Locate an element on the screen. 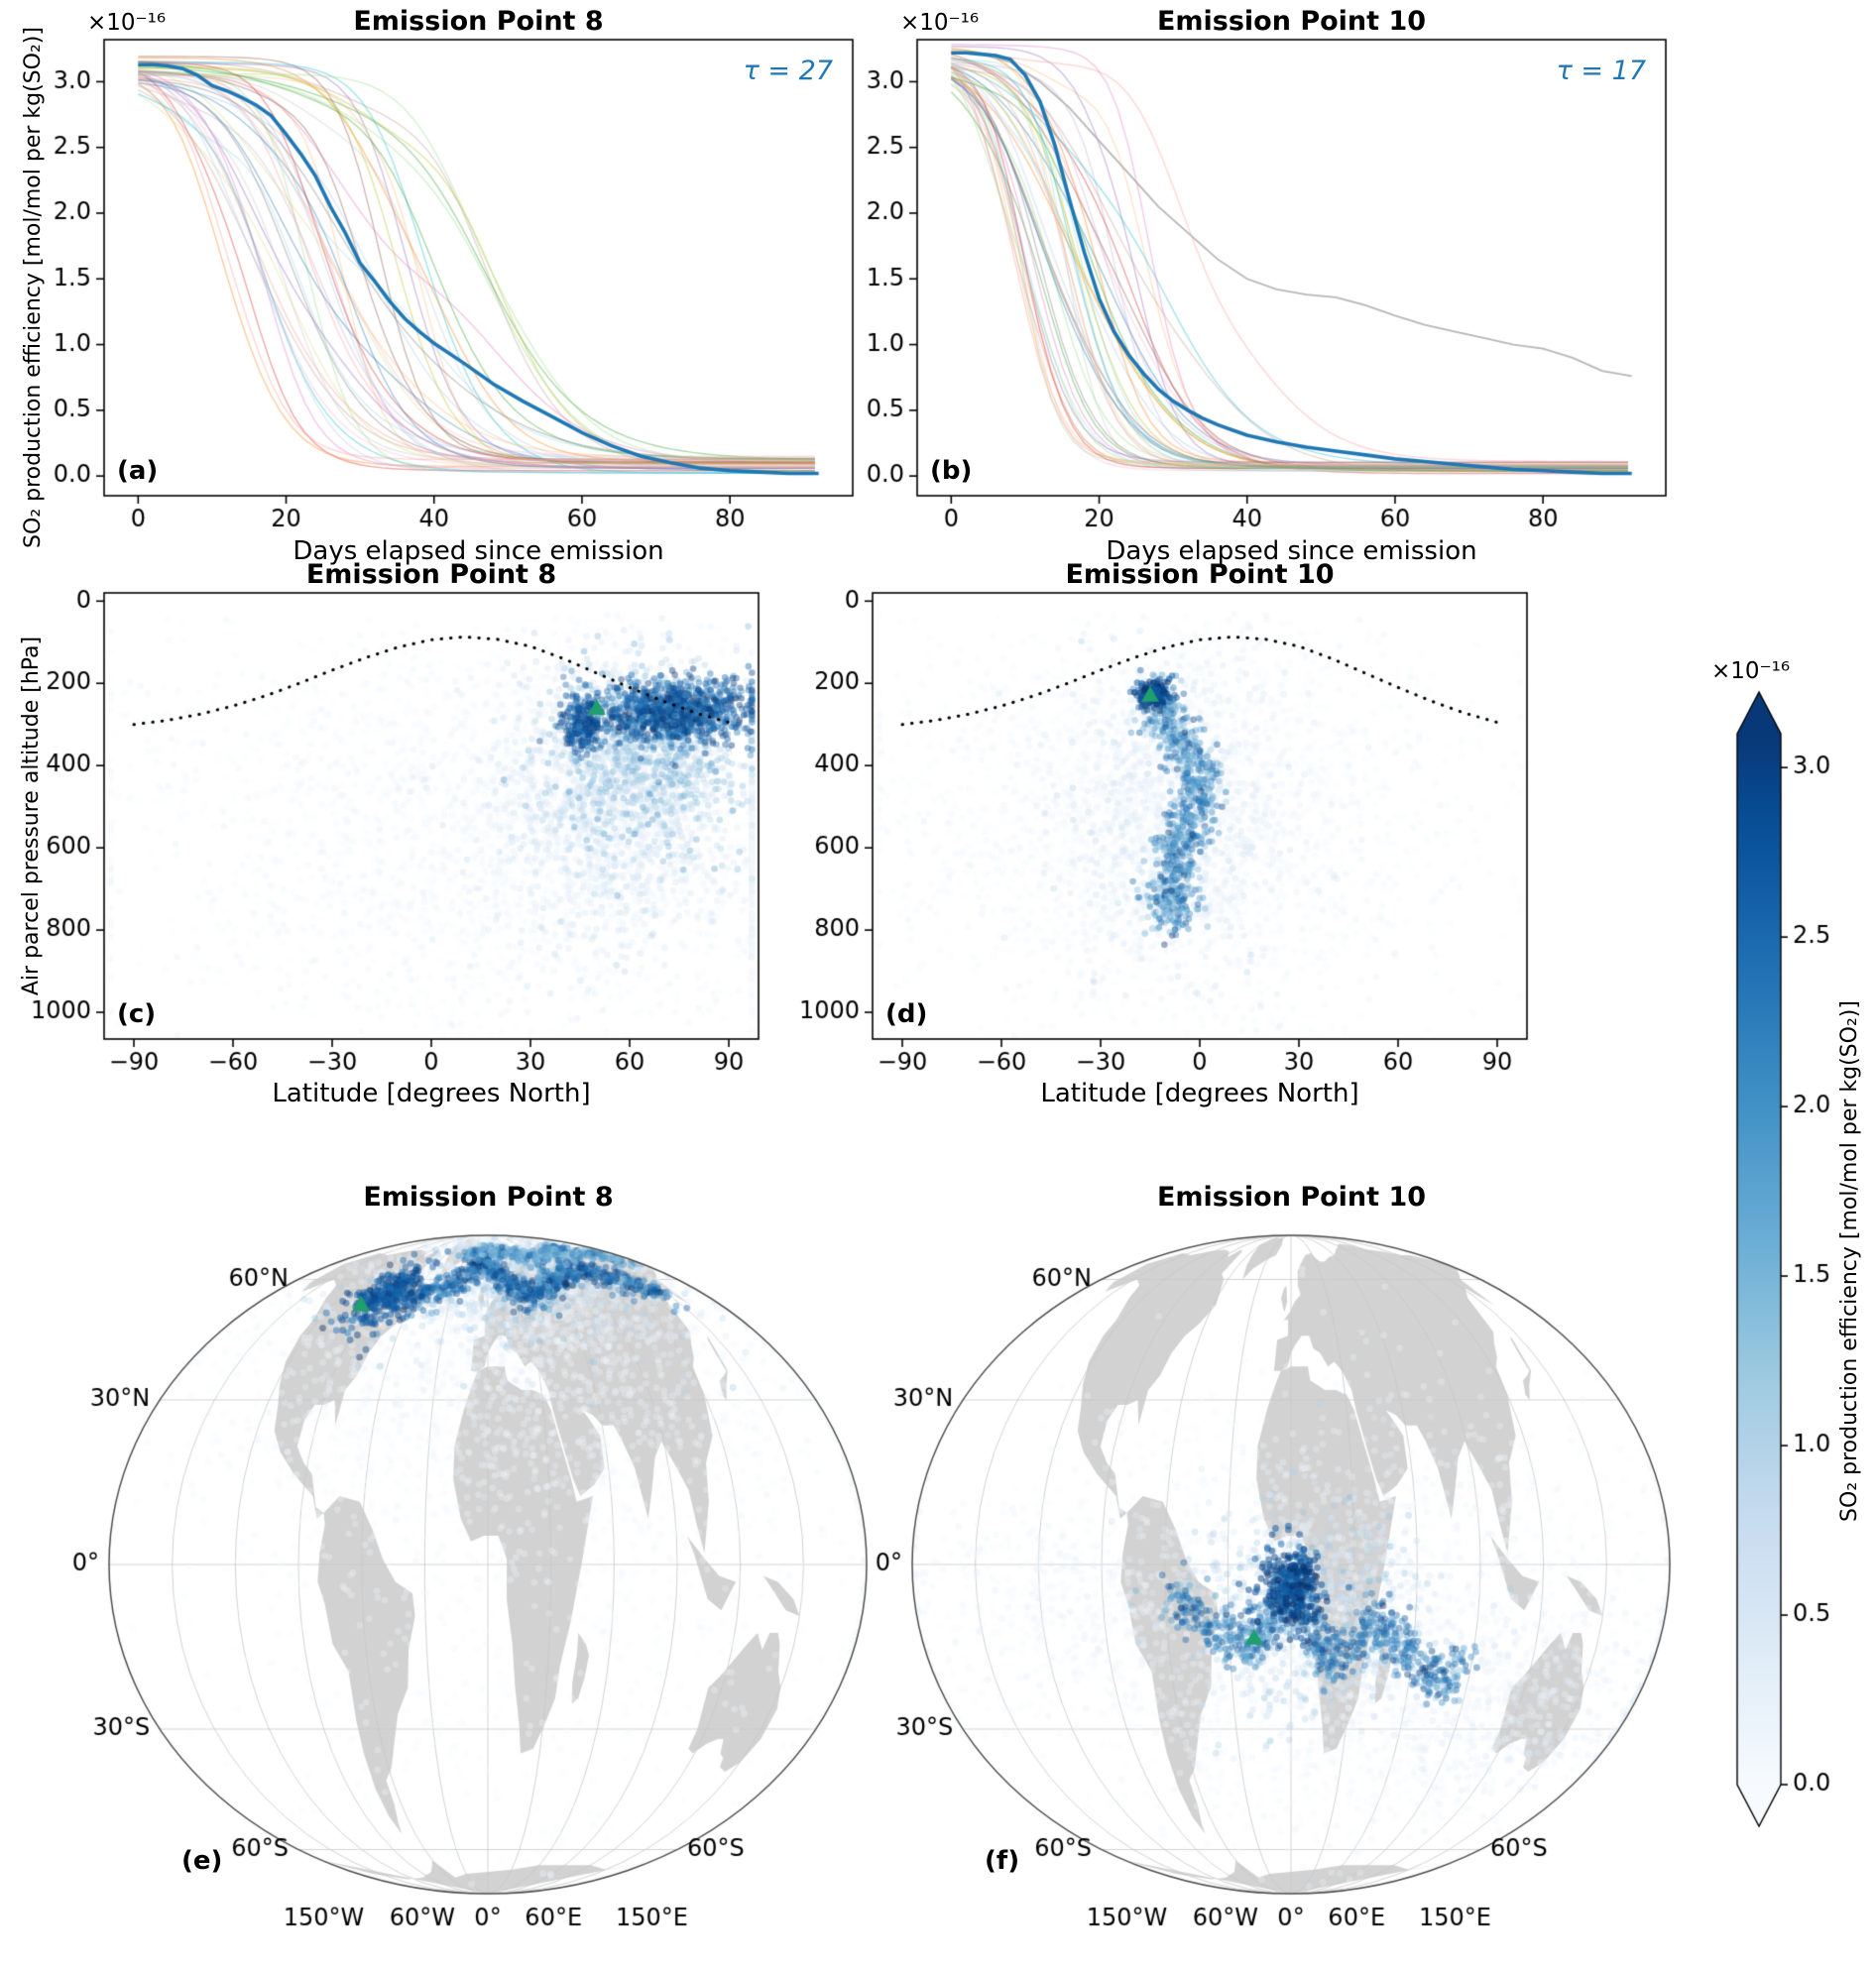 Image resolution: width=1876 pixels, height=1971 pixels. panel-a-xlabel: Days elapsed since emission is located at coordinates (478, 551).